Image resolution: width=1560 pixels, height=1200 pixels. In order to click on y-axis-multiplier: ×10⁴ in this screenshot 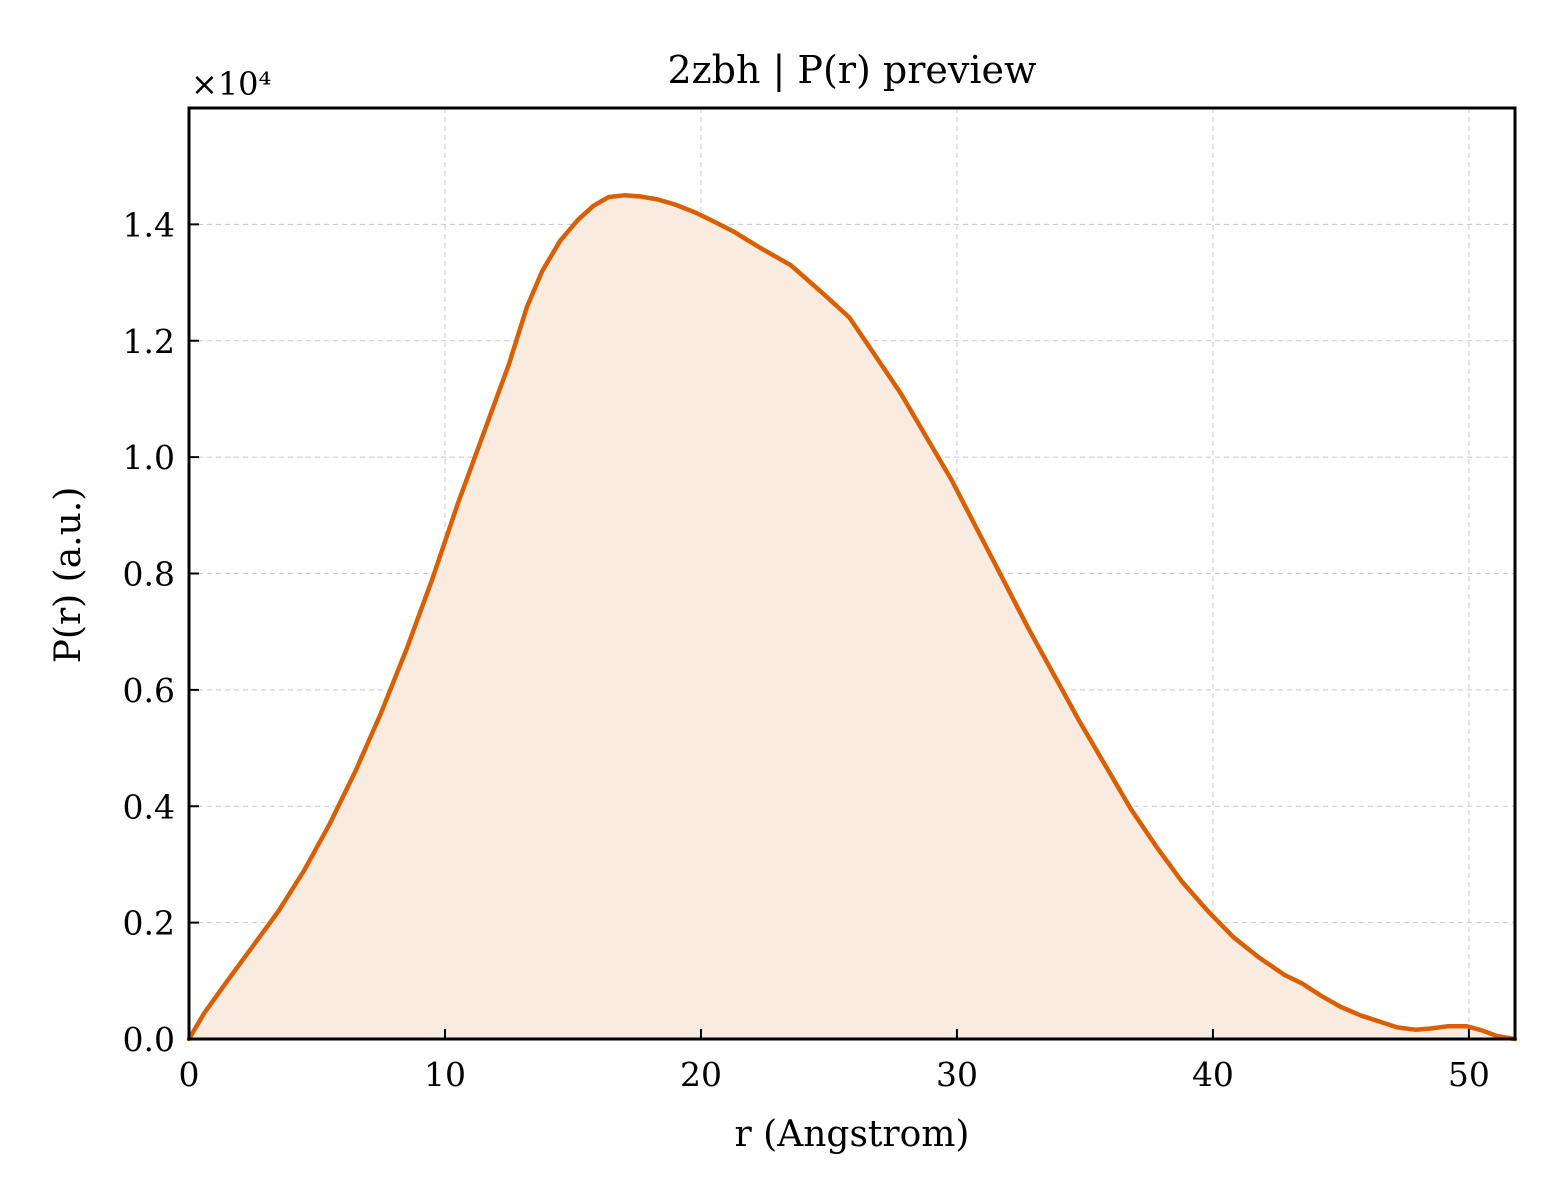, I will do `click(231, 84)`.